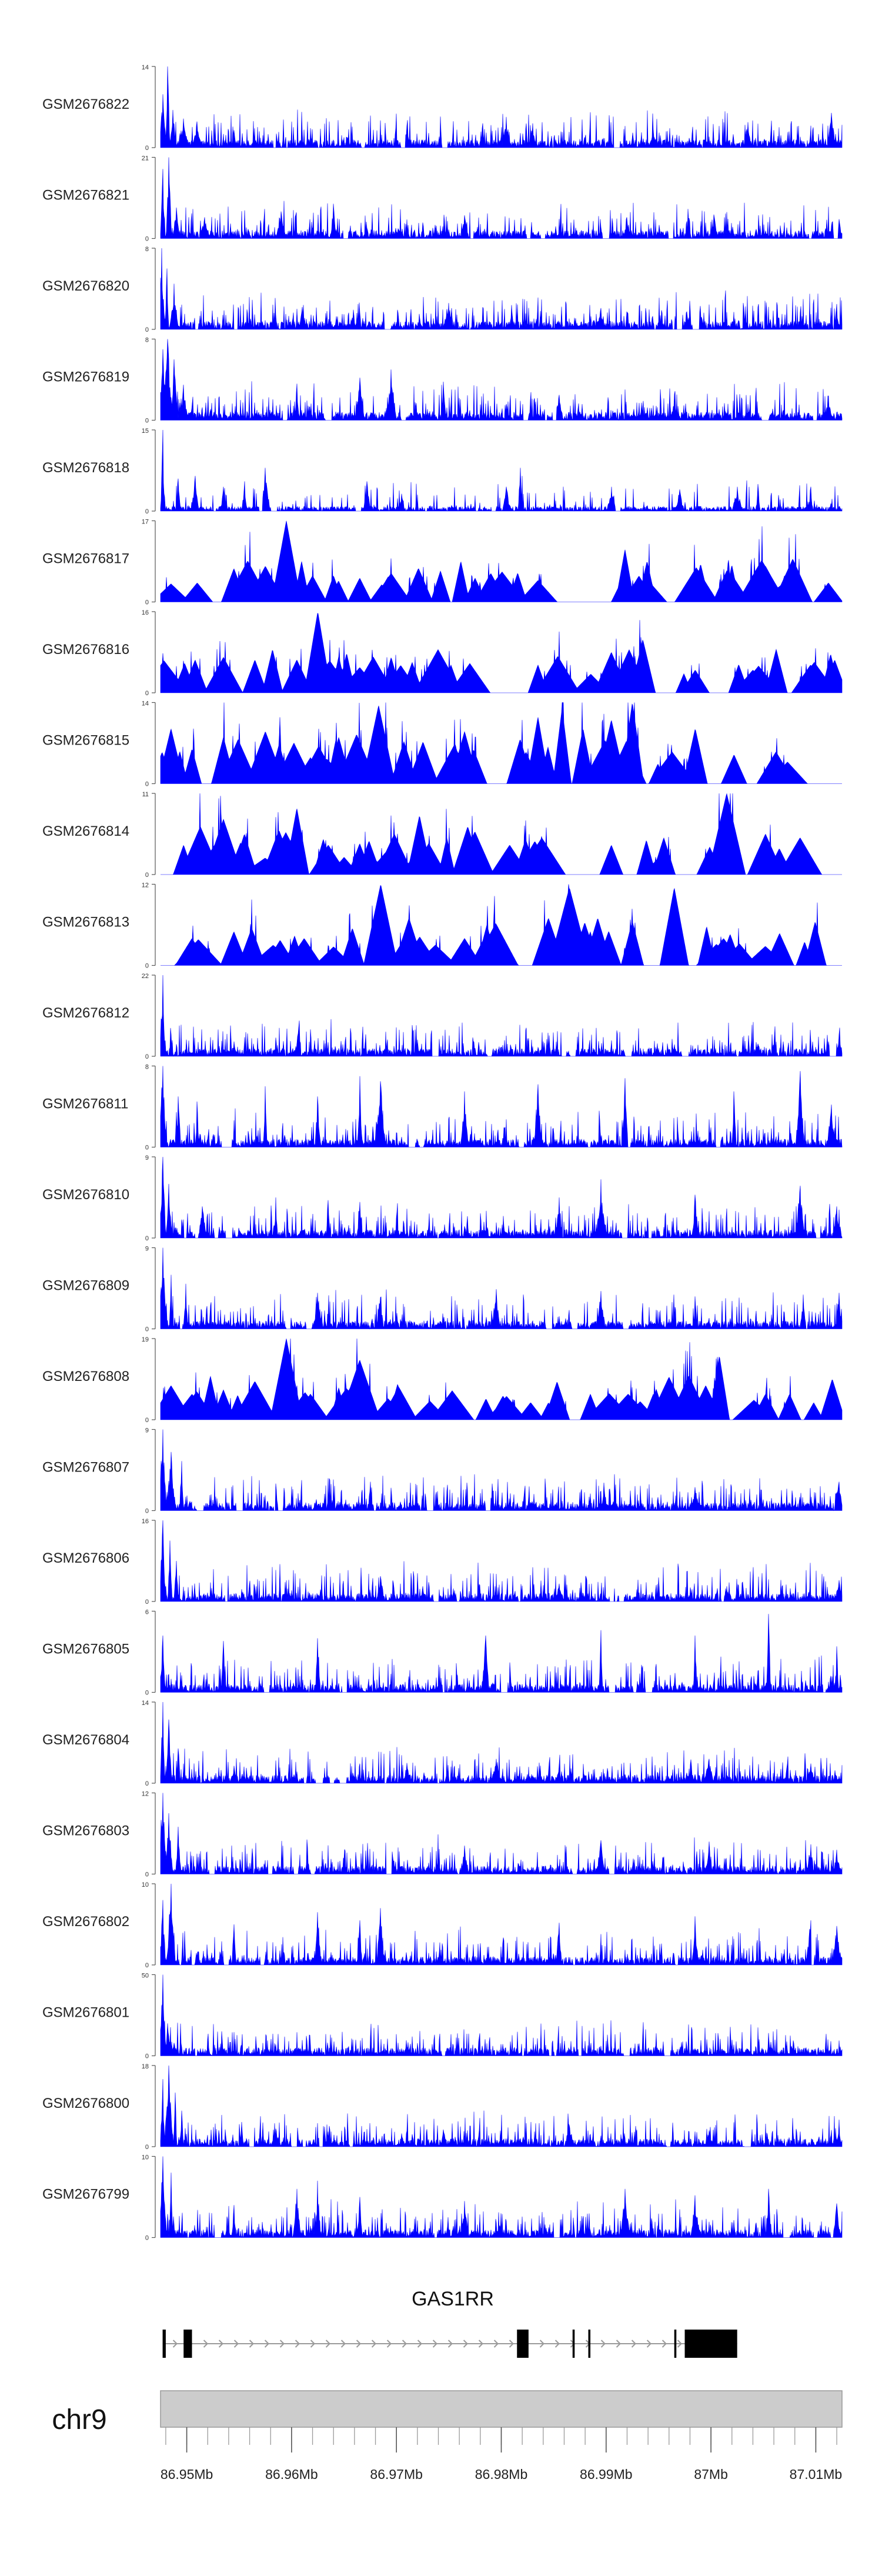 This screenshot has height=2576, width=882. I want to click on track-name-label: GSM2676800, so click(85, 2103).